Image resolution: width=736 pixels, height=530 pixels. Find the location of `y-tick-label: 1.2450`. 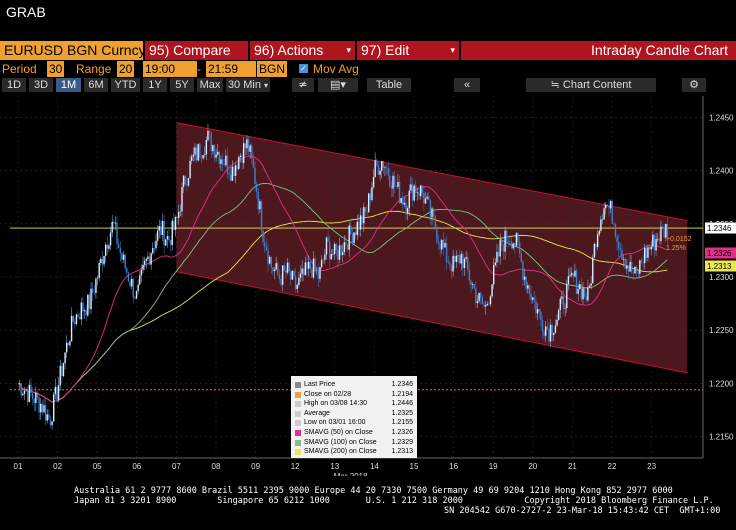

y-tick-label: 1.2450 is located at coordinates (721, 117).